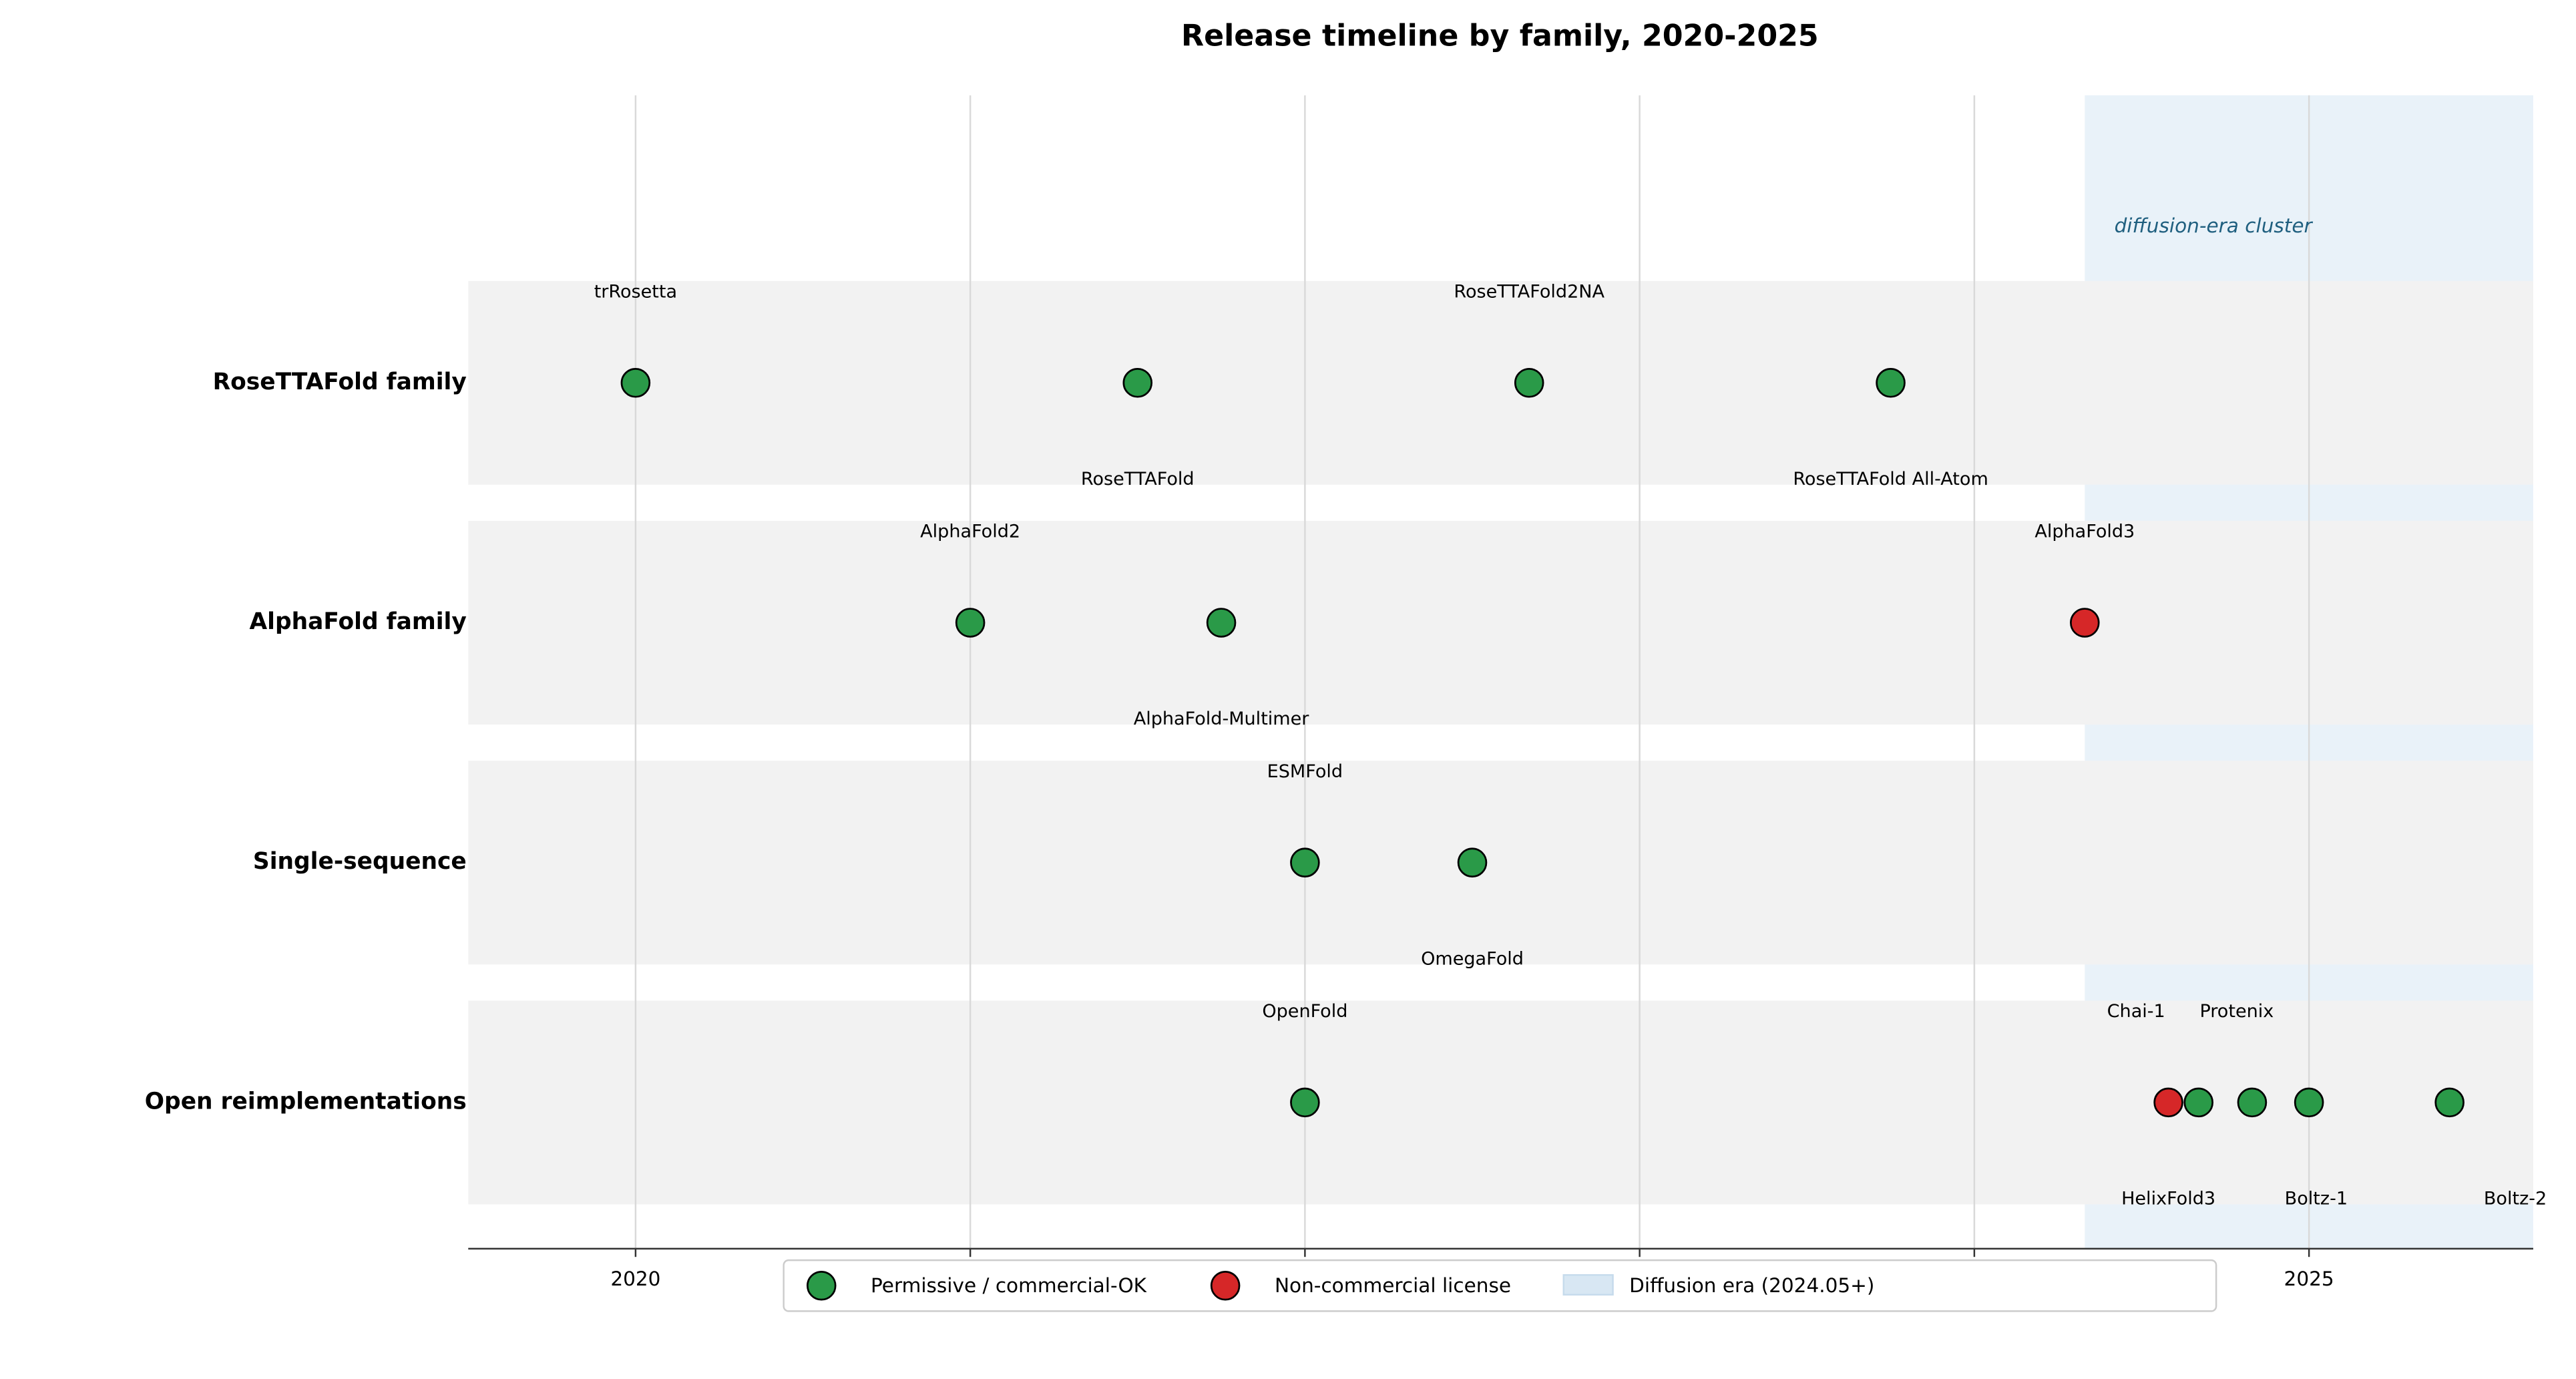  I want to click on legend-label: Non-commercial license, so click(1393, 1285).